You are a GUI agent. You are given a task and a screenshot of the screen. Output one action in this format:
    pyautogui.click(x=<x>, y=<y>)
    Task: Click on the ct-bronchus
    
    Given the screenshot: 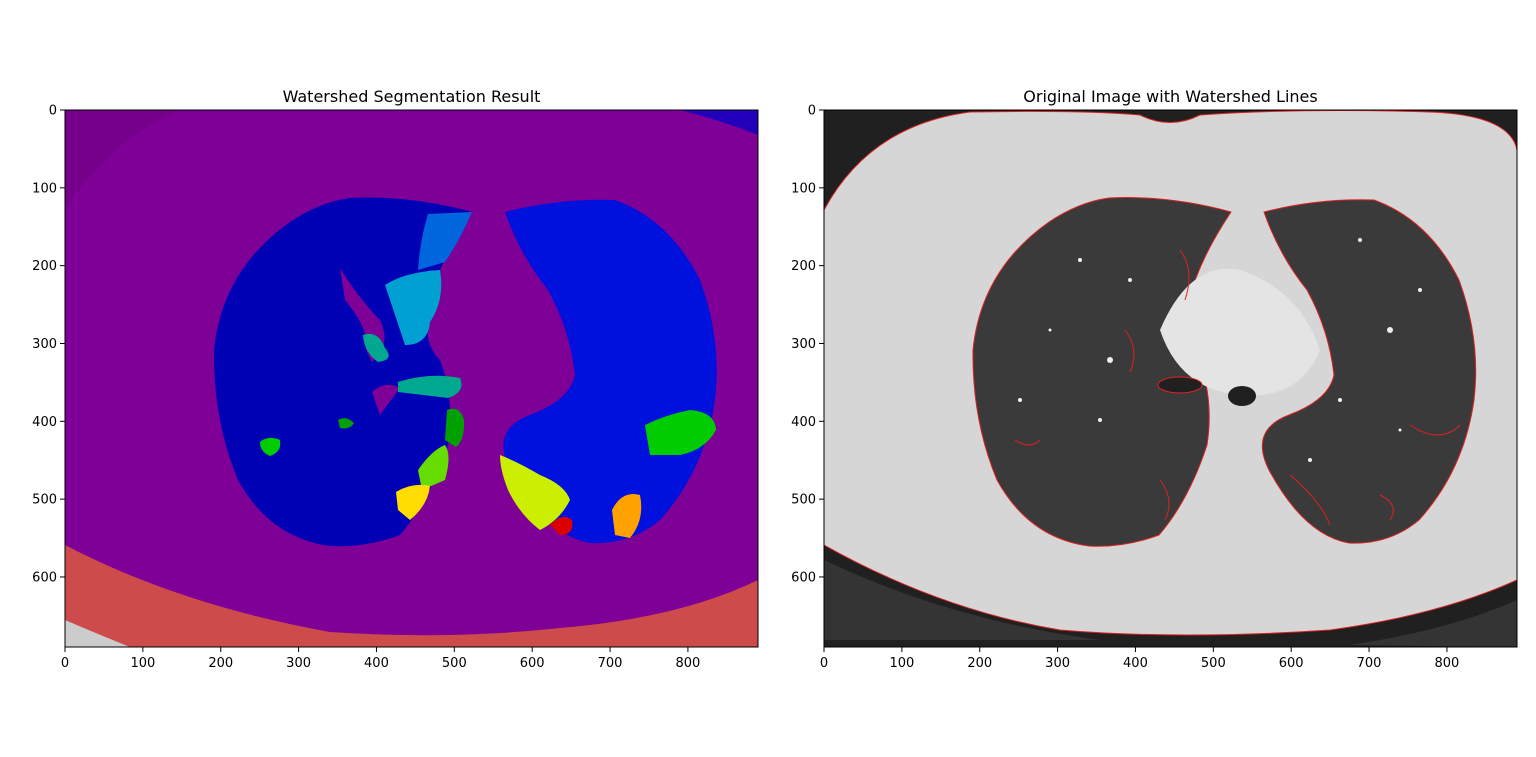 What is the action you would take?
    pyautogui.click(x=1180, y=385)
    